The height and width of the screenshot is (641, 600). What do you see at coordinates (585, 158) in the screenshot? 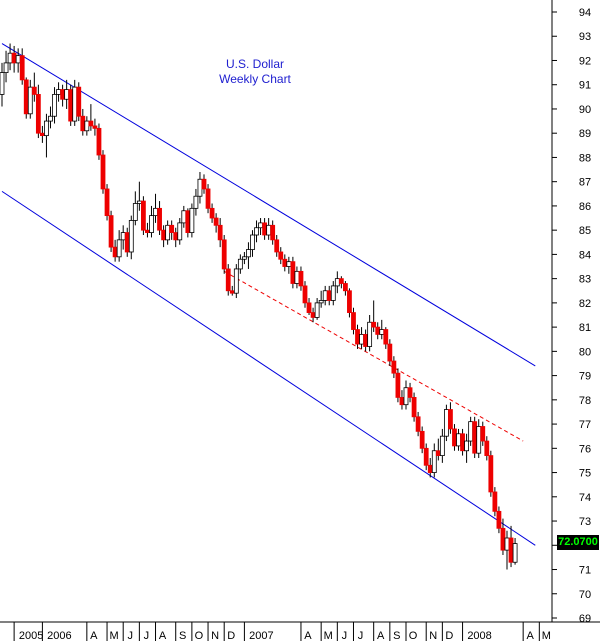
I see `y-tick-label: 88` at bounding box center [585, 158].